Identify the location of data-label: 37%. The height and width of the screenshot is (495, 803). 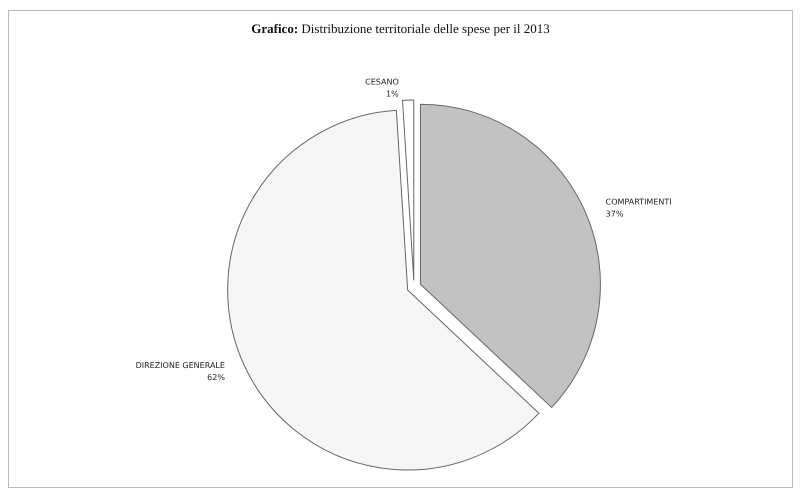
(615, 213).